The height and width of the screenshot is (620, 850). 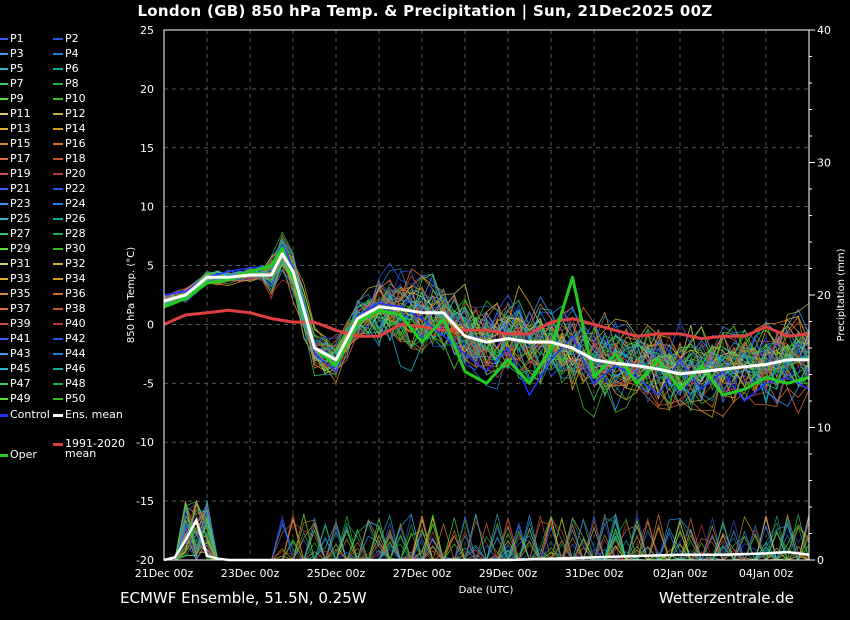 What do you see at coordinates (147, 89) in the screenshot?
I see `y-tick-label: 20` at bounding box center [147, 89].